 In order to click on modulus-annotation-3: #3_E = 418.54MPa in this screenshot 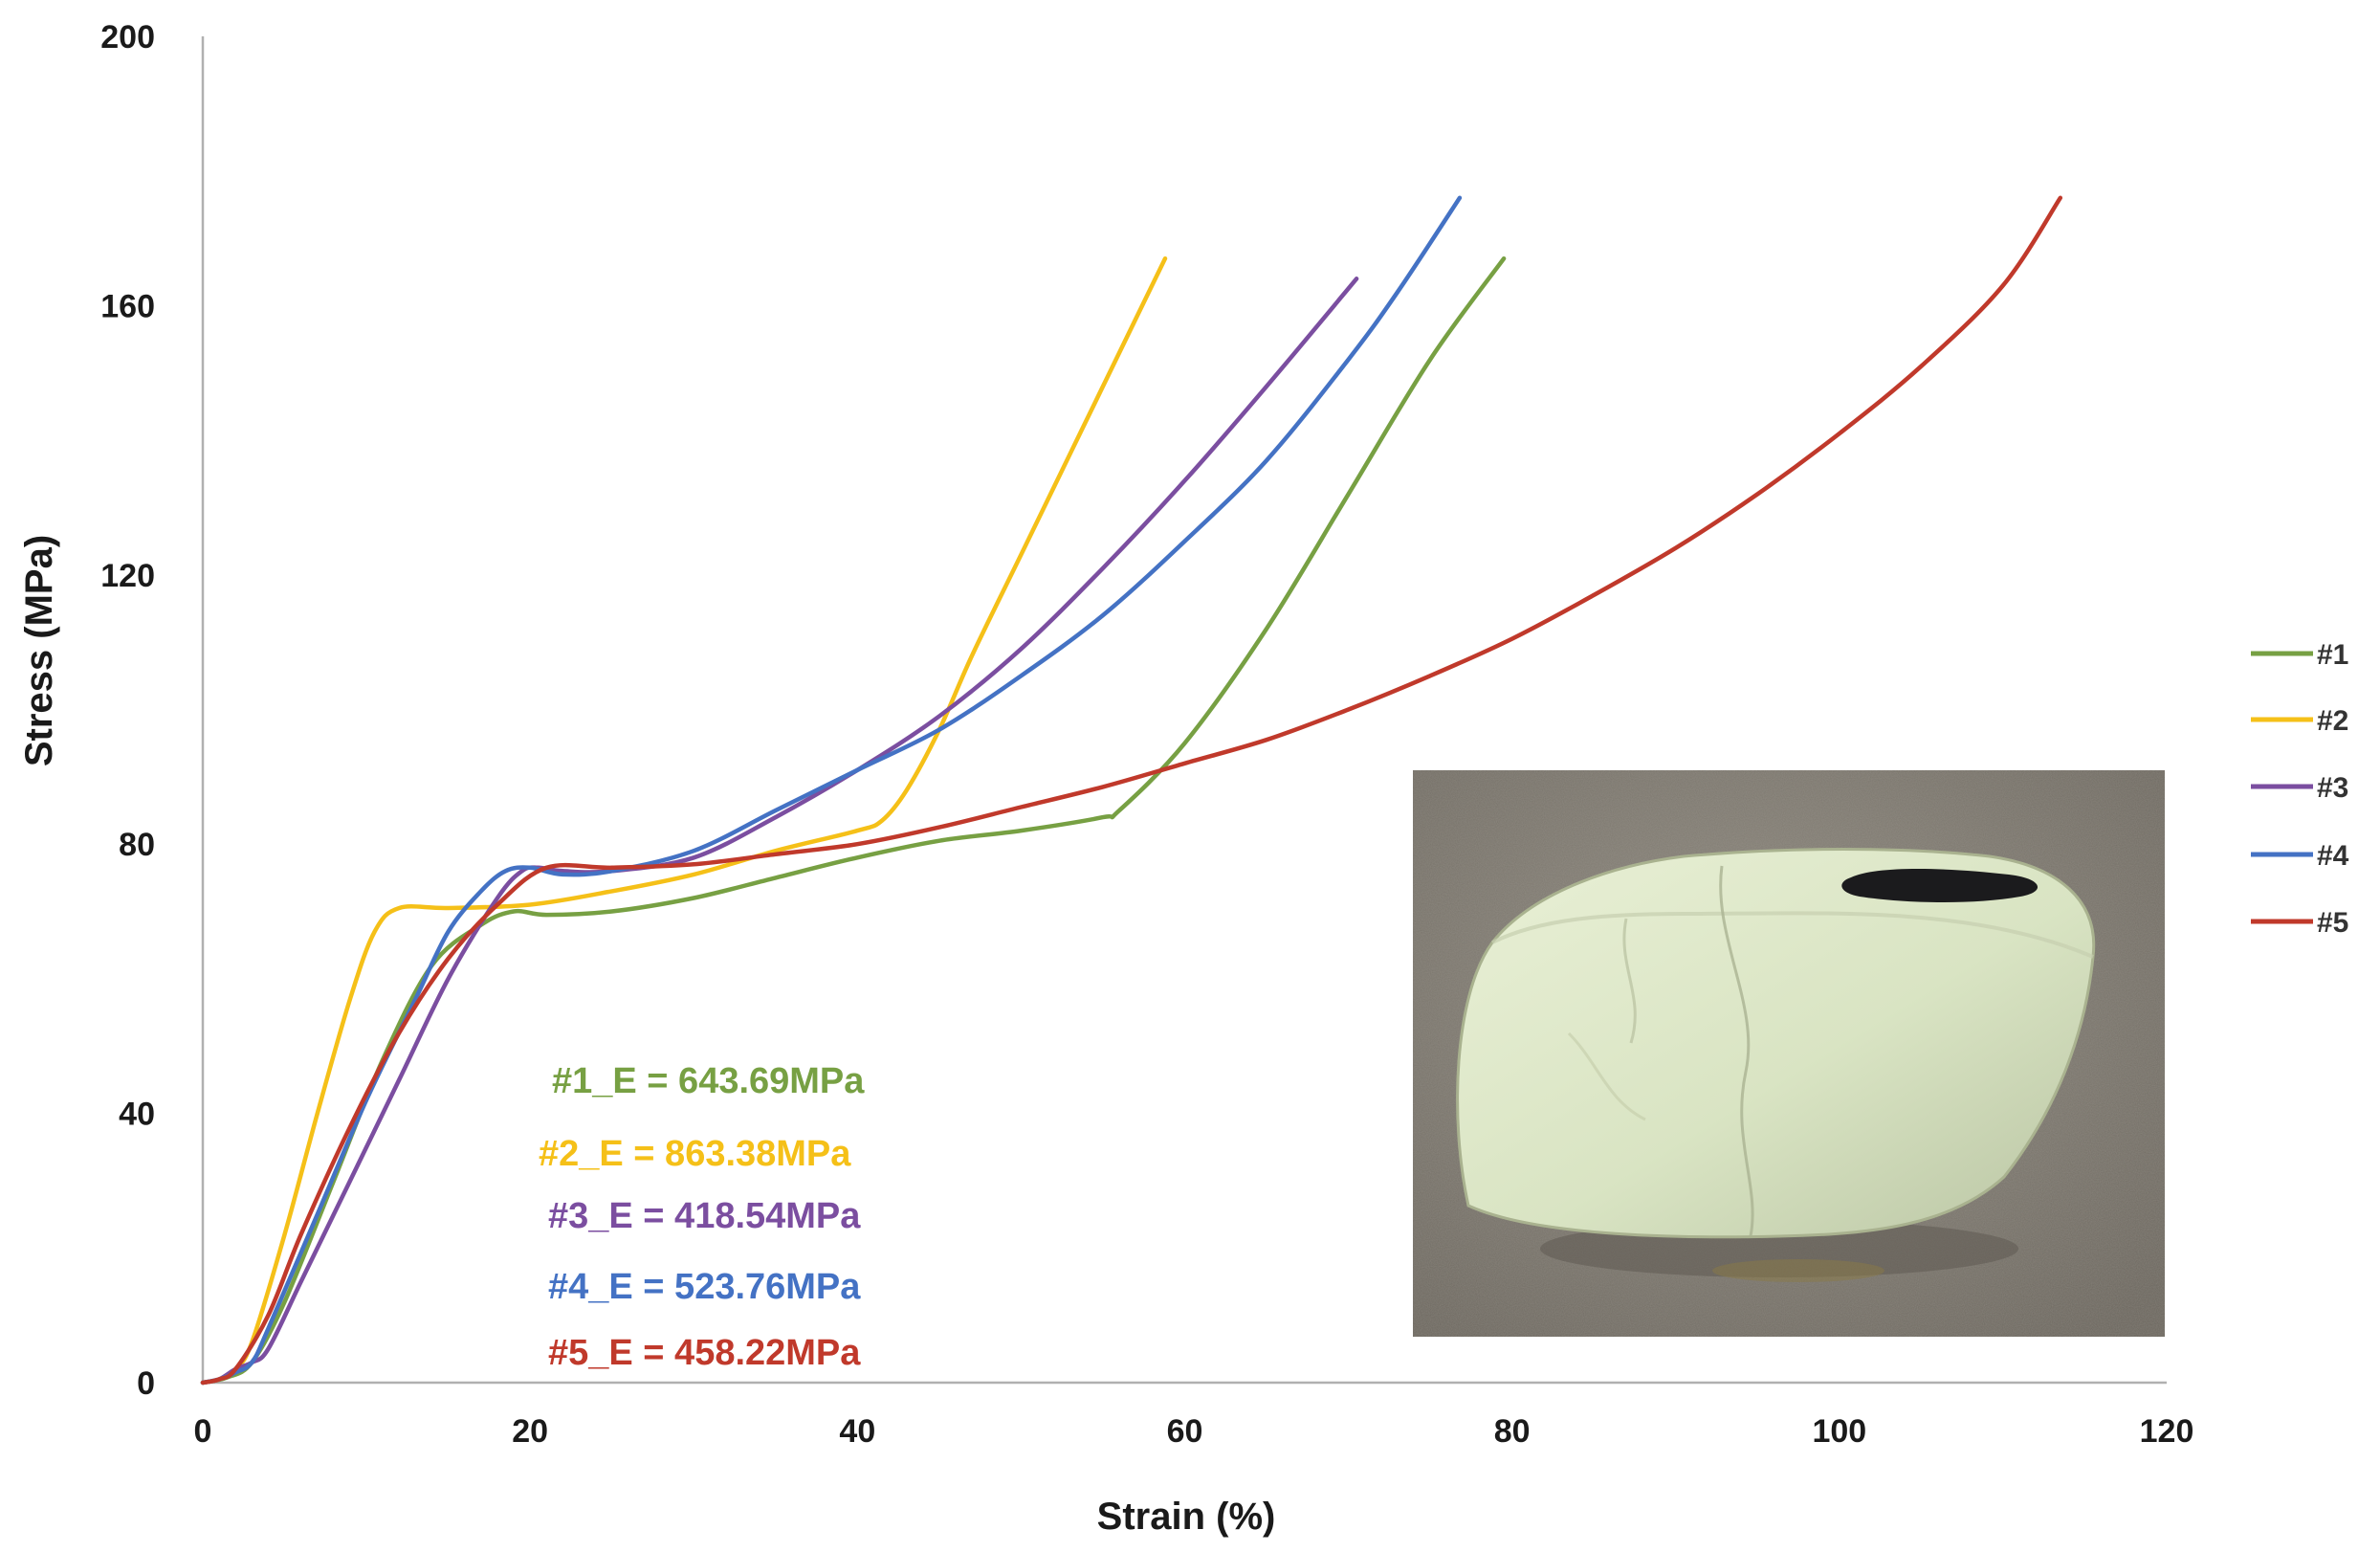, I will do `click(704, 1216)`.